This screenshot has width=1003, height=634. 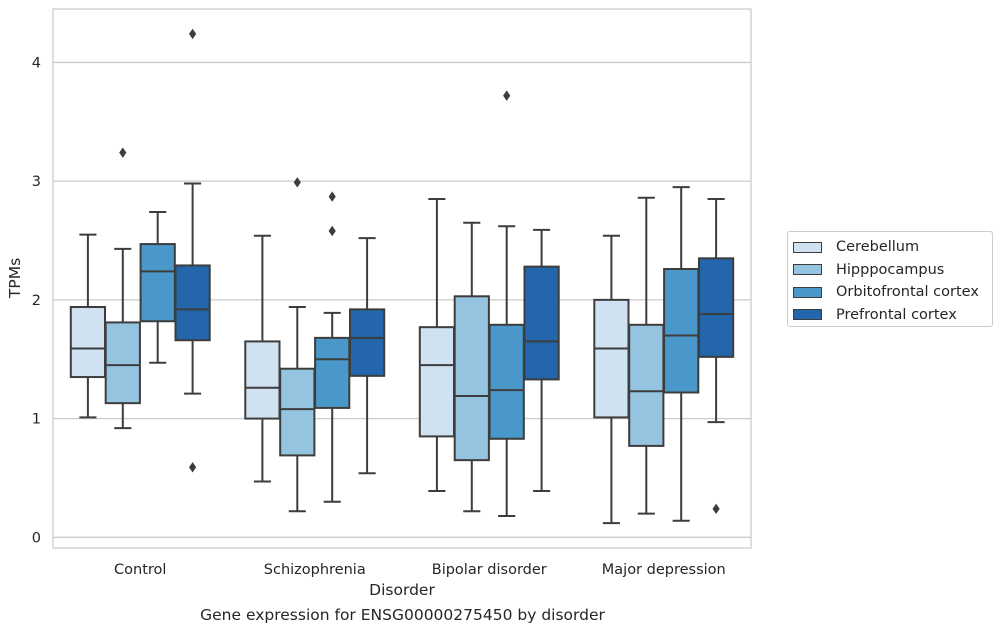 I want to click on x-tick-label: Bipolar disorder, so click(x=489, y=570).